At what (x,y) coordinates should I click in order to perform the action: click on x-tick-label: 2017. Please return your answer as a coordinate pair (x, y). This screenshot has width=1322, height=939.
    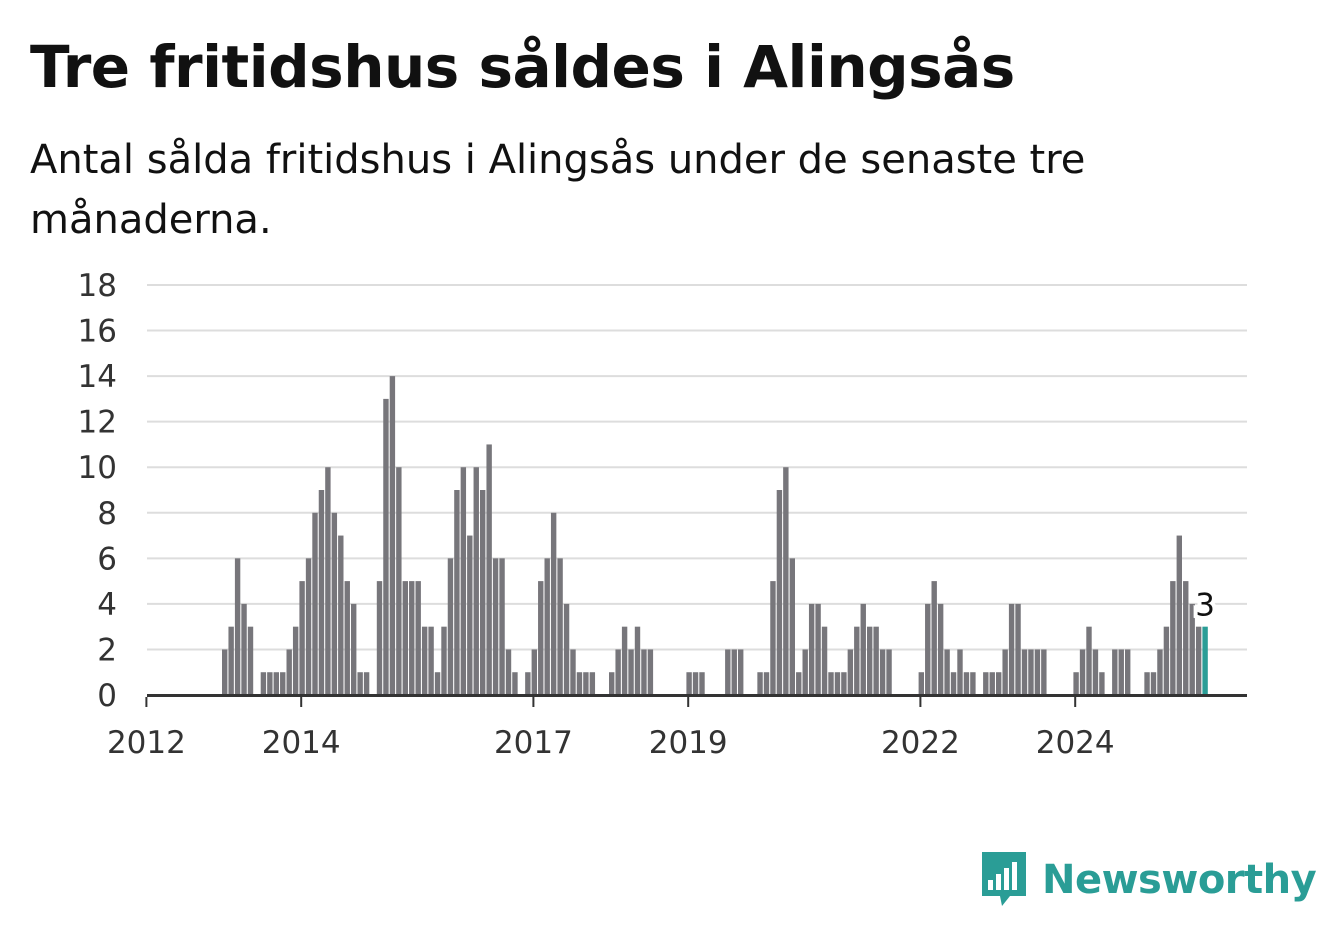
    Looking at the image, I should click on (533, 743).